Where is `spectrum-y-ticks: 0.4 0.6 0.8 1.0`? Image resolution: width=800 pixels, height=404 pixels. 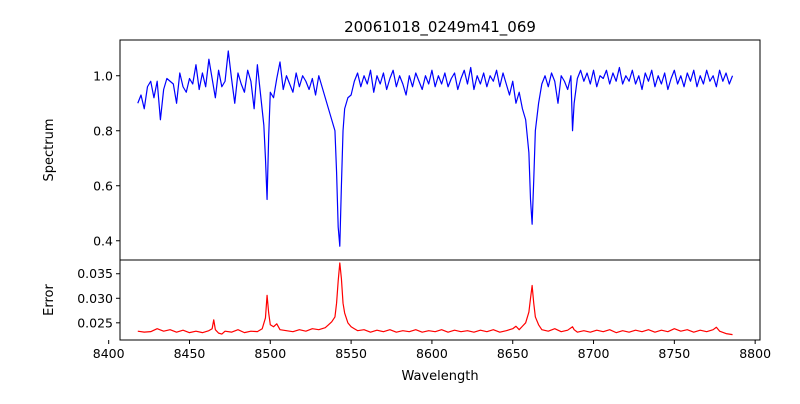
spectrum-y-ticks: 0.4 0.6 0.8 1.0 is located at coordinates (106, 158).